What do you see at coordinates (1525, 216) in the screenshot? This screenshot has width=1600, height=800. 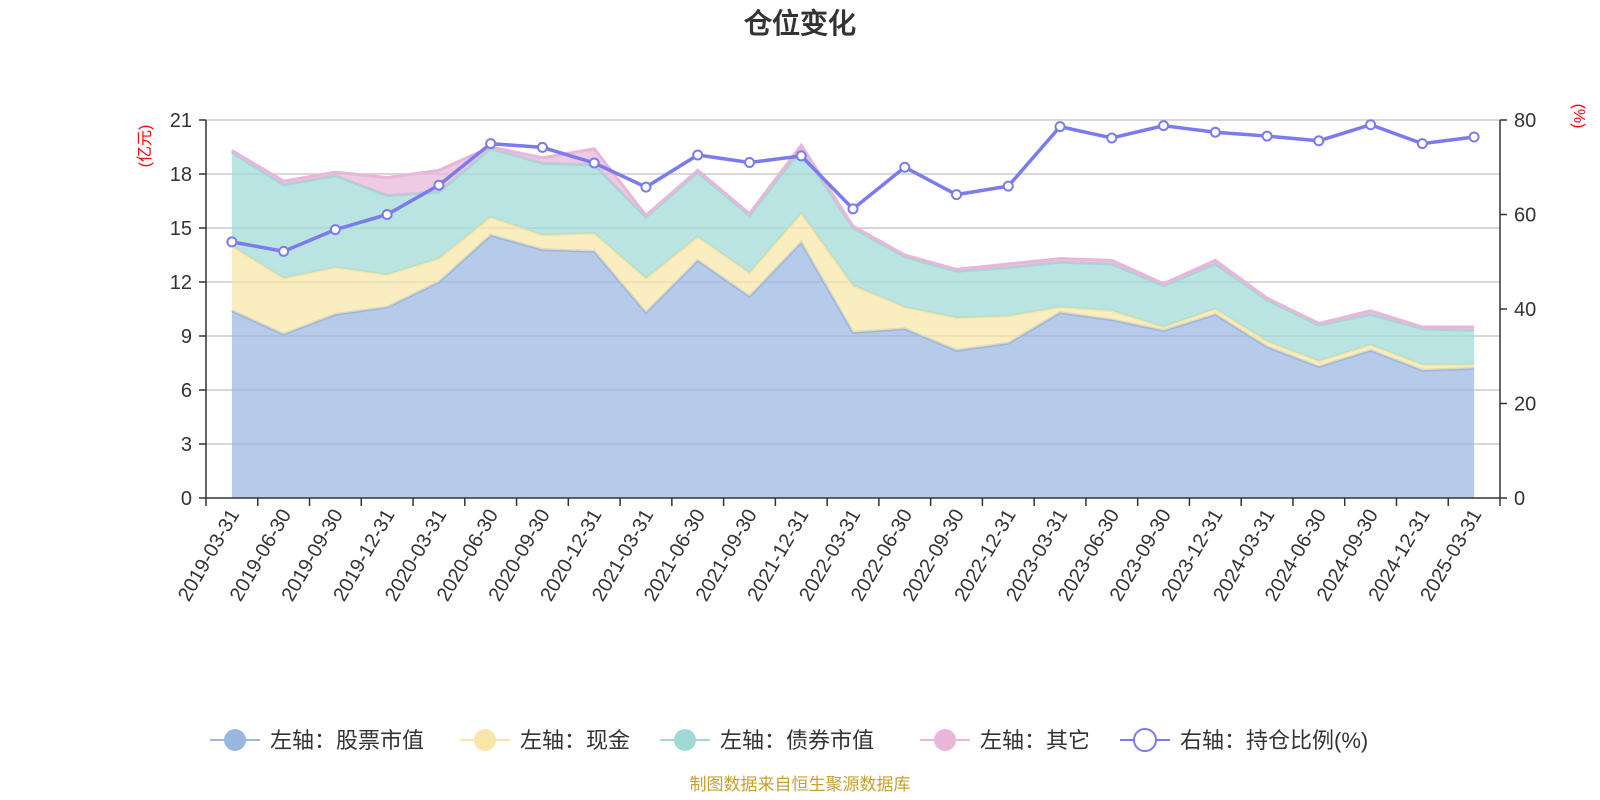 I see `right-axis-tick-label: 60` at bounding box center [1525, 216].